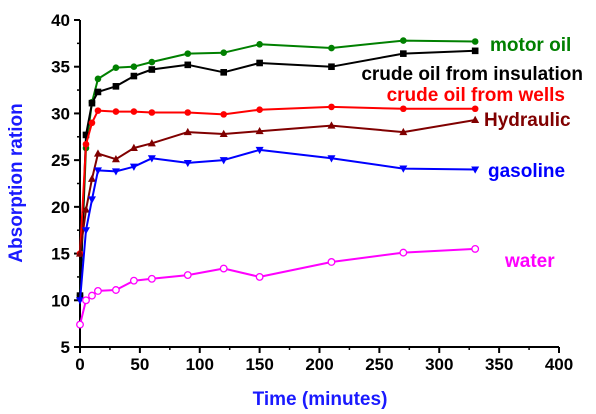 This screenshot has width=596, height=414. Describe the element at coordinates (79, 364) in the screenshot. I see `x-tick-label: 0` at that location.